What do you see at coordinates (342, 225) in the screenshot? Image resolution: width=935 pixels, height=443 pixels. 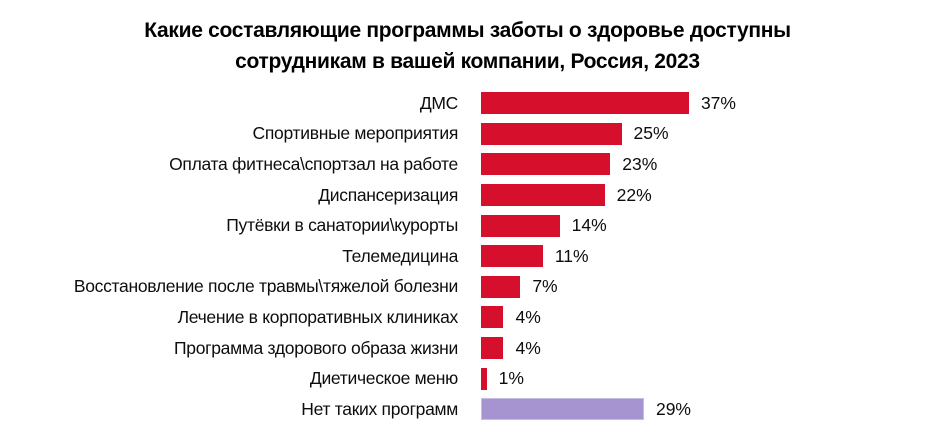 I see `category-label: Путёвки в санатории\курорты` at bounding box center [342, 225].